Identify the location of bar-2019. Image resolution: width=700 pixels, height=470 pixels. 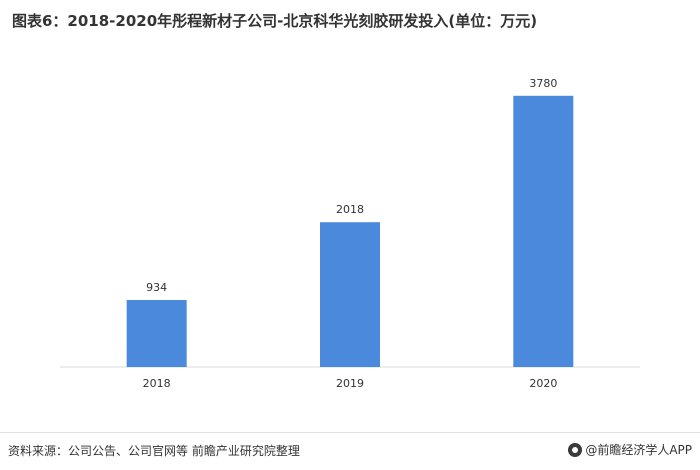
(350, 294).